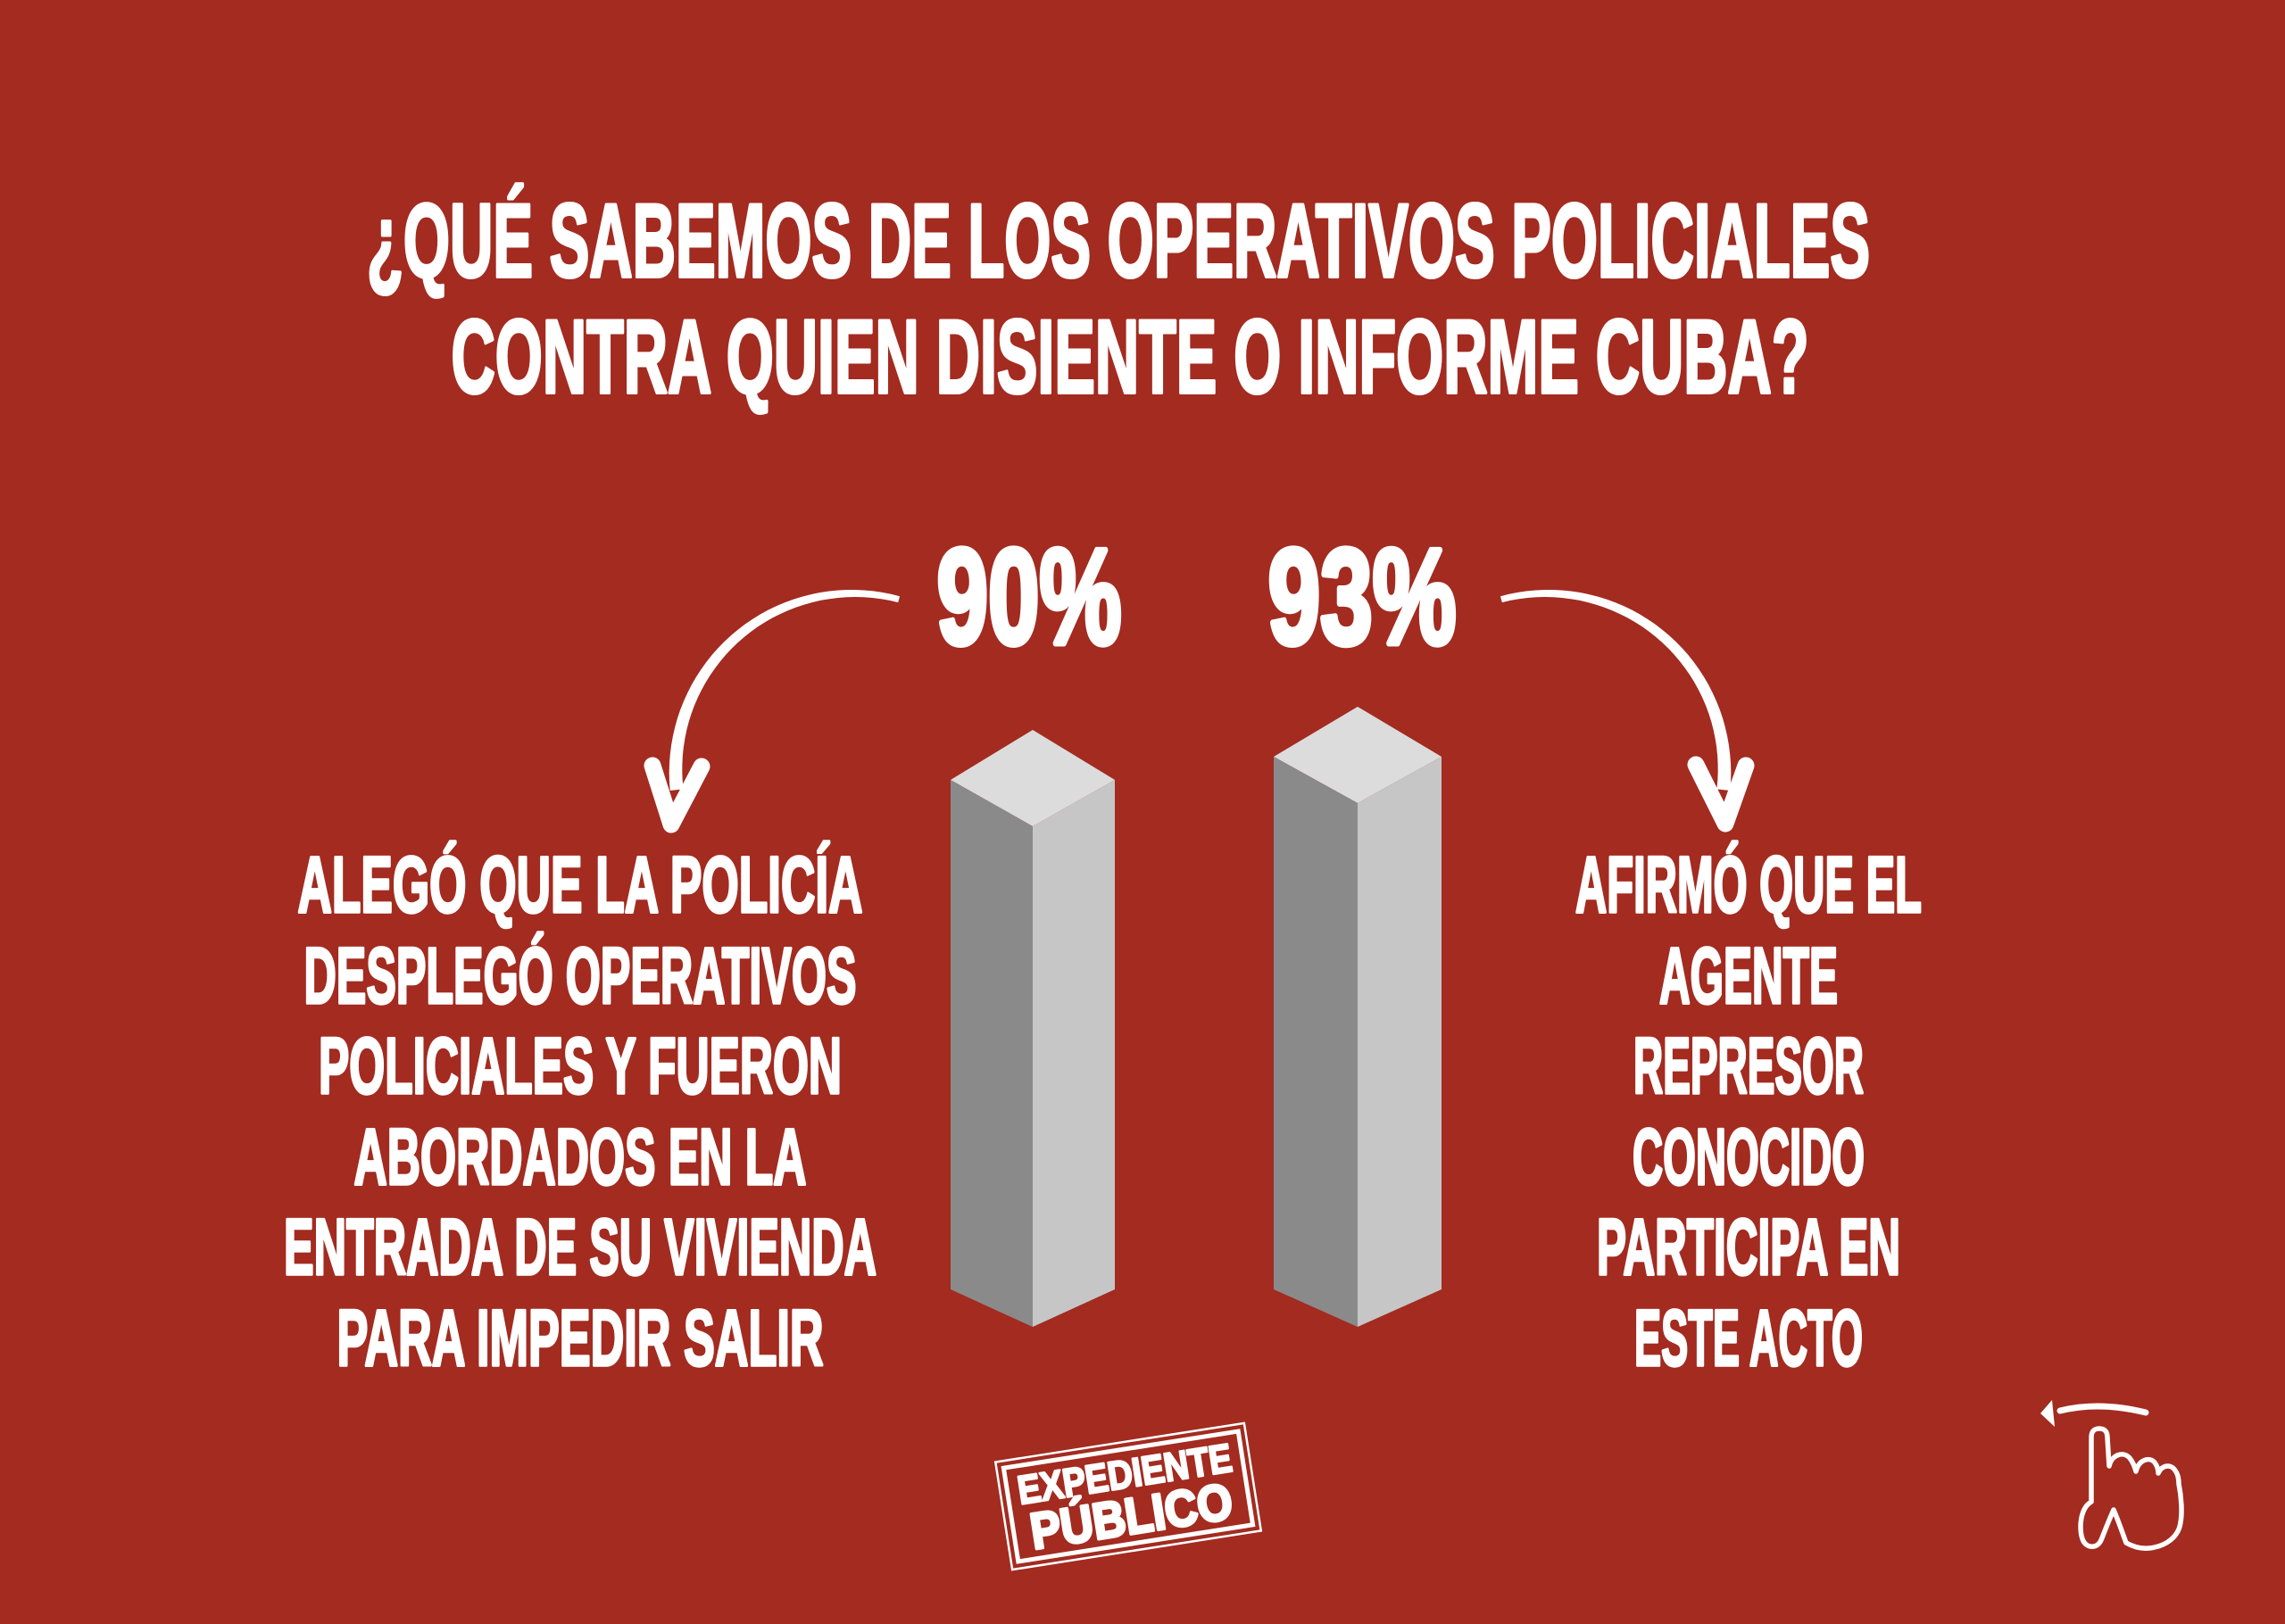 Image resolution: width=2285 pixels, height=1624 pixels. Describe the element at coordinates (1748, 1065) in the screenshot. I see `svg-text: REPRESOR` at that location.